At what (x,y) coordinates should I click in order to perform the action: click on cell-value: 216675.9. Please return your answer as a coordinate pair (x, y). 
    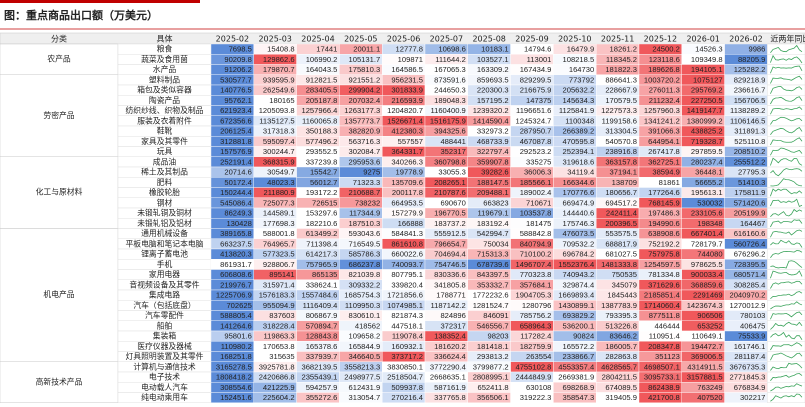
    Looking at the image, I should click on (536, 90).